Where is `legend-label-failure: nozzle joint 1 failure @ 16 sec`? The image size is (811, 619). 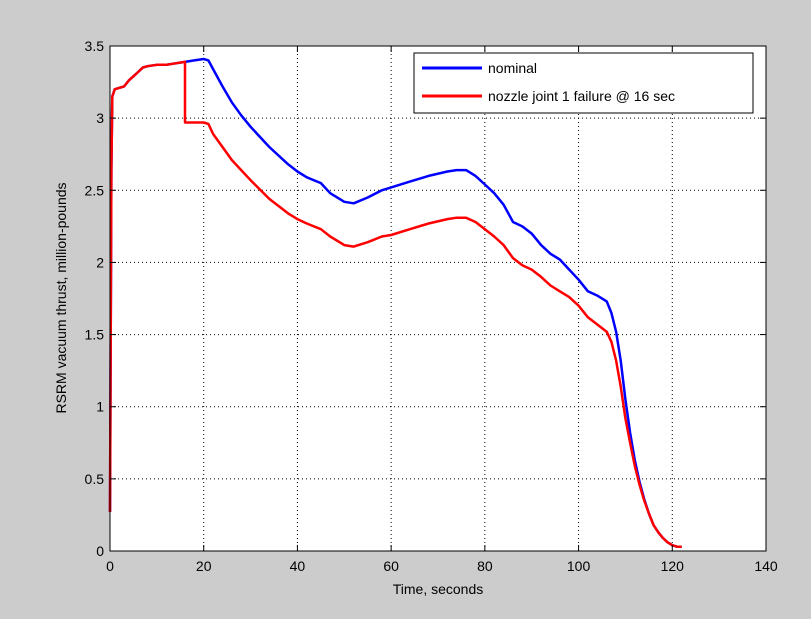 legend-label-failure: nozzle joint 1 failure @ 16 sec is located at coordinates (581, 96).